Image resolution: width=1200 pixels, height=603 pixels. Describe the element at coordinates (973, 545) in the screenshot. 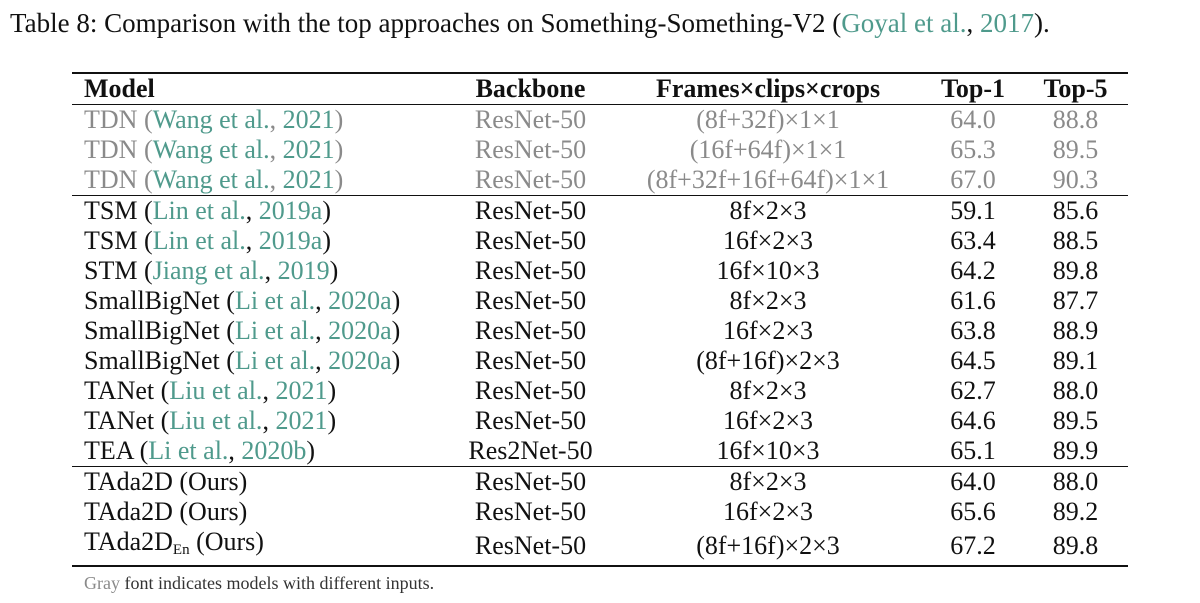

I see `cell-top1: 67.2` at that location.